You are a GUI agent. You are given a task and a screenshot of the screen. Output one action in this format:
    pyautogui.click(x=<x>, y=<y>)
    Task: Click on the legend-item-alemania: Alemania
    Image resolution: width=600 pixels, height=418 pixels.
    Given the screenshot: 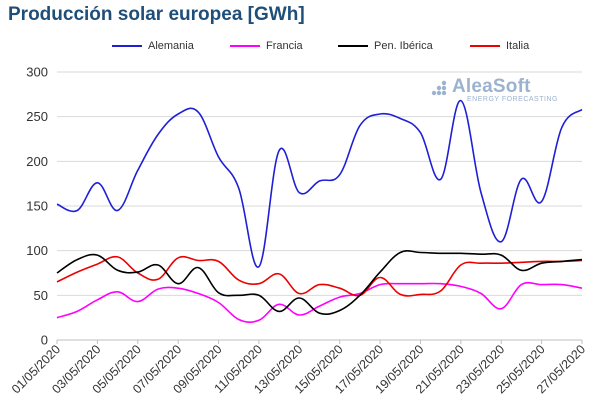 What is the action you would take?
    pyautogui.click(x=153, y=46)
    